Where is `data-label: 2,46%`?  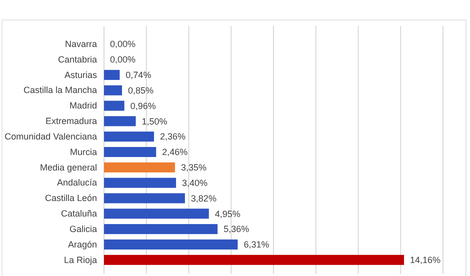
data-label: 2,46% is located at coordinates (175, 152).